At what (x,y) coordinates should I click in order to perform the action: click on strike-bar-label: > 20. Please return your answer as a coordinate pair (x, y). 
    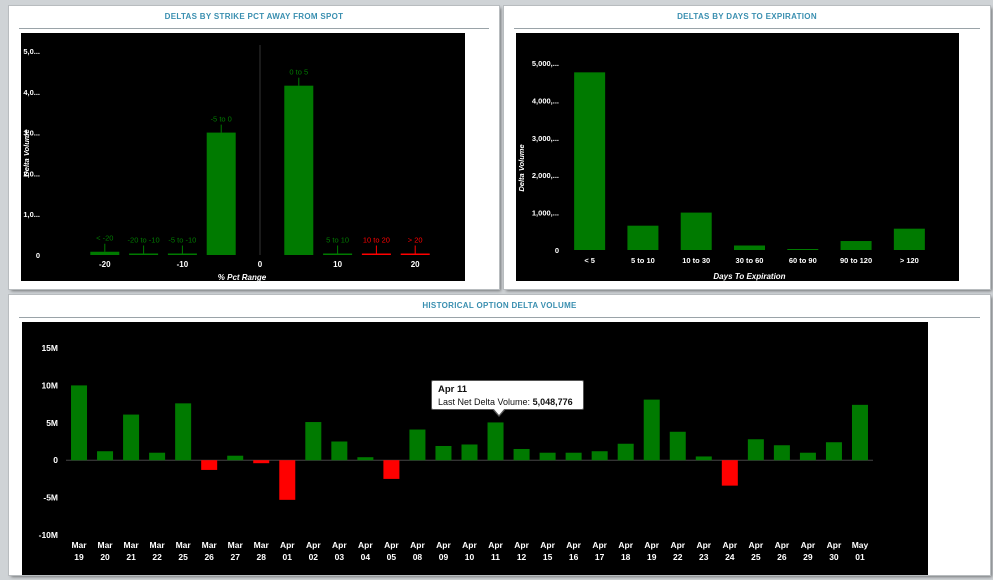
    Looking at the image, I should click on (415, 240).